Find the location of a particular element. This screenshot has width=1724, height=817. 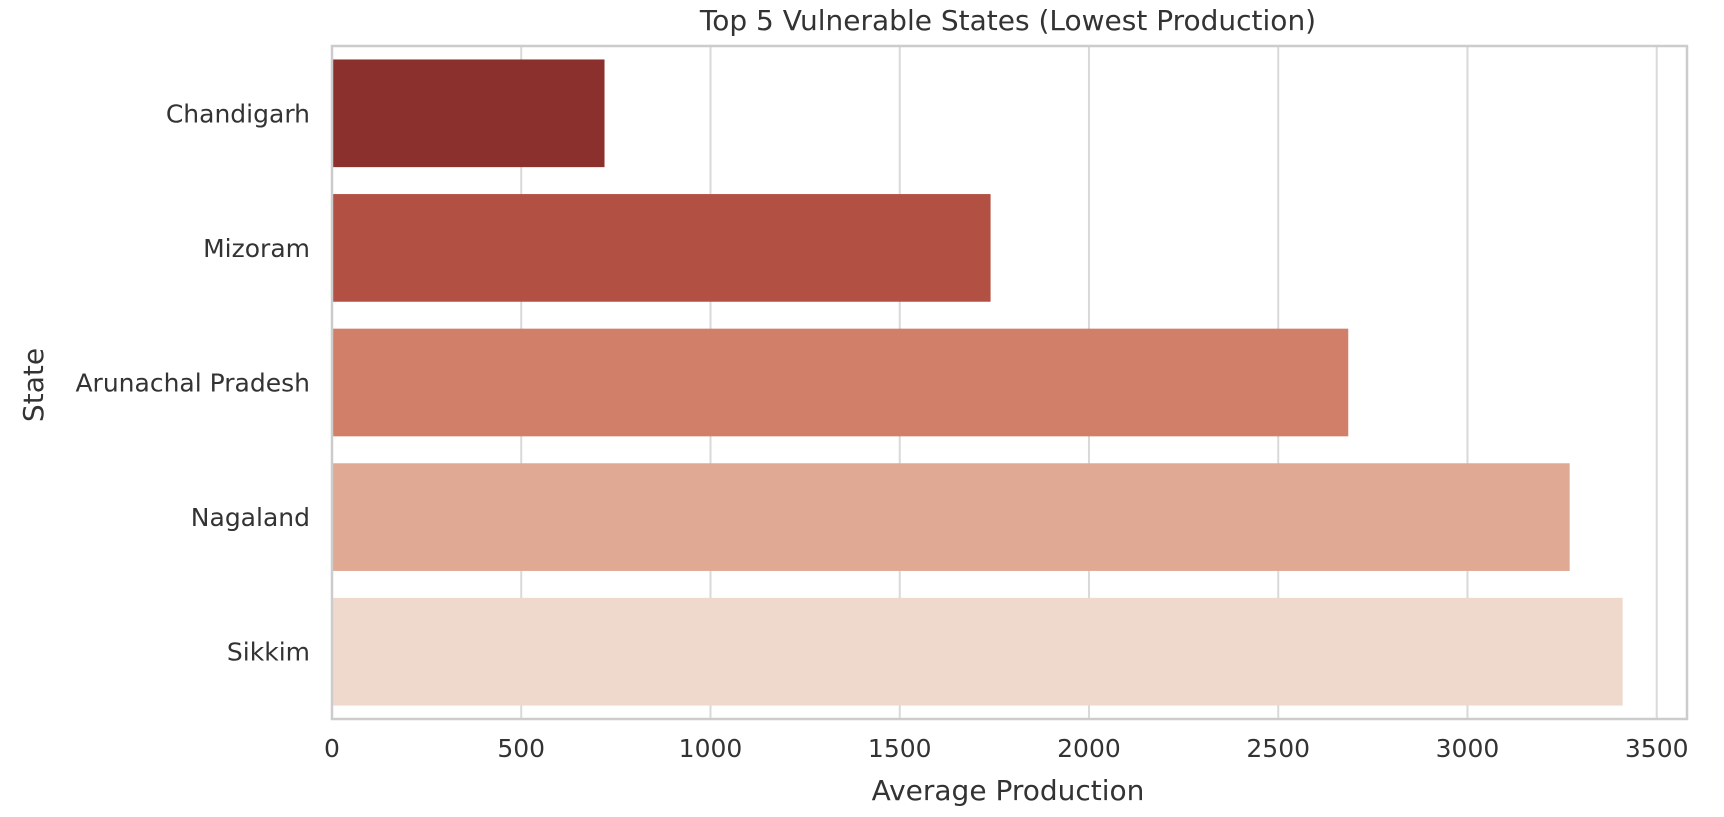

x-tick-label: 1500 is located at coordinates (900, 748).